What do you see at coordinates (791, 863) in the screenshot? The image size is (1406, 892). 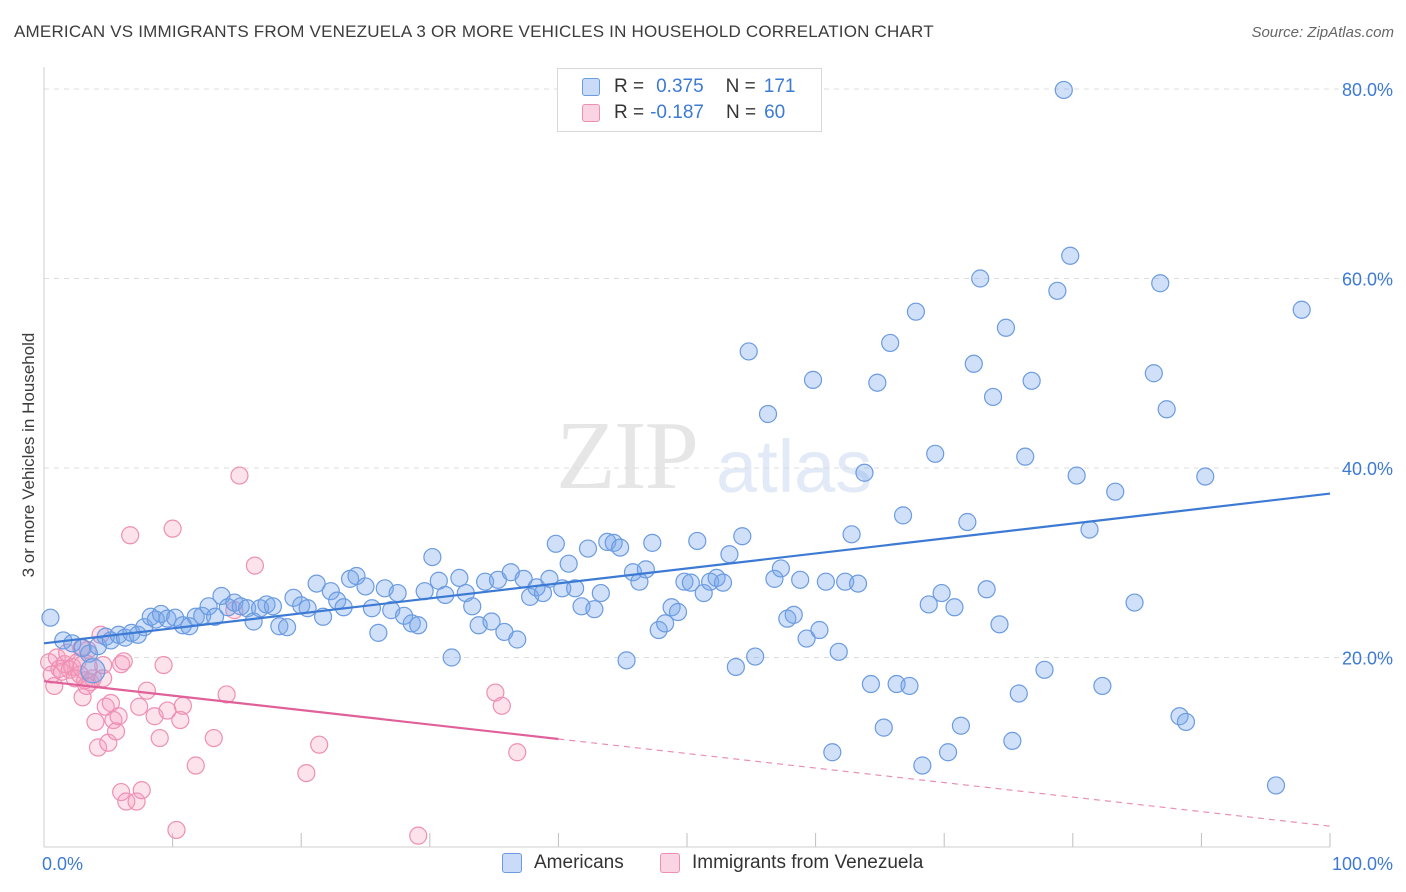 I see `legend-item-venezuela: Immigrants from Venezuela` at bounding box center [791, 863].